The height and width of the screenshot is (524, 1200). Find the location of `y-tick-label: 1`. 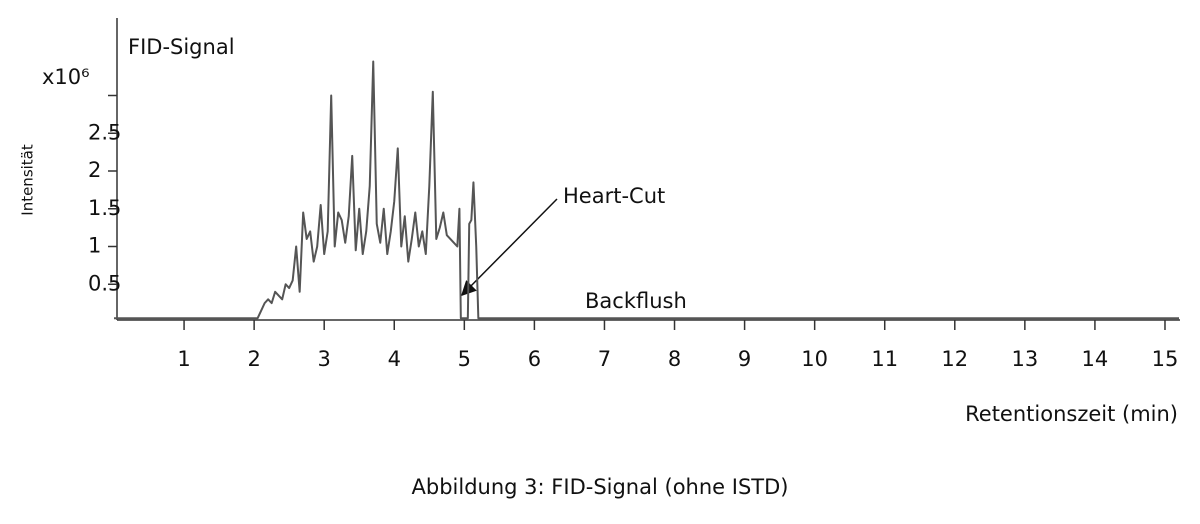

y-tick-label: 1 is located at coordinates (94, 246).